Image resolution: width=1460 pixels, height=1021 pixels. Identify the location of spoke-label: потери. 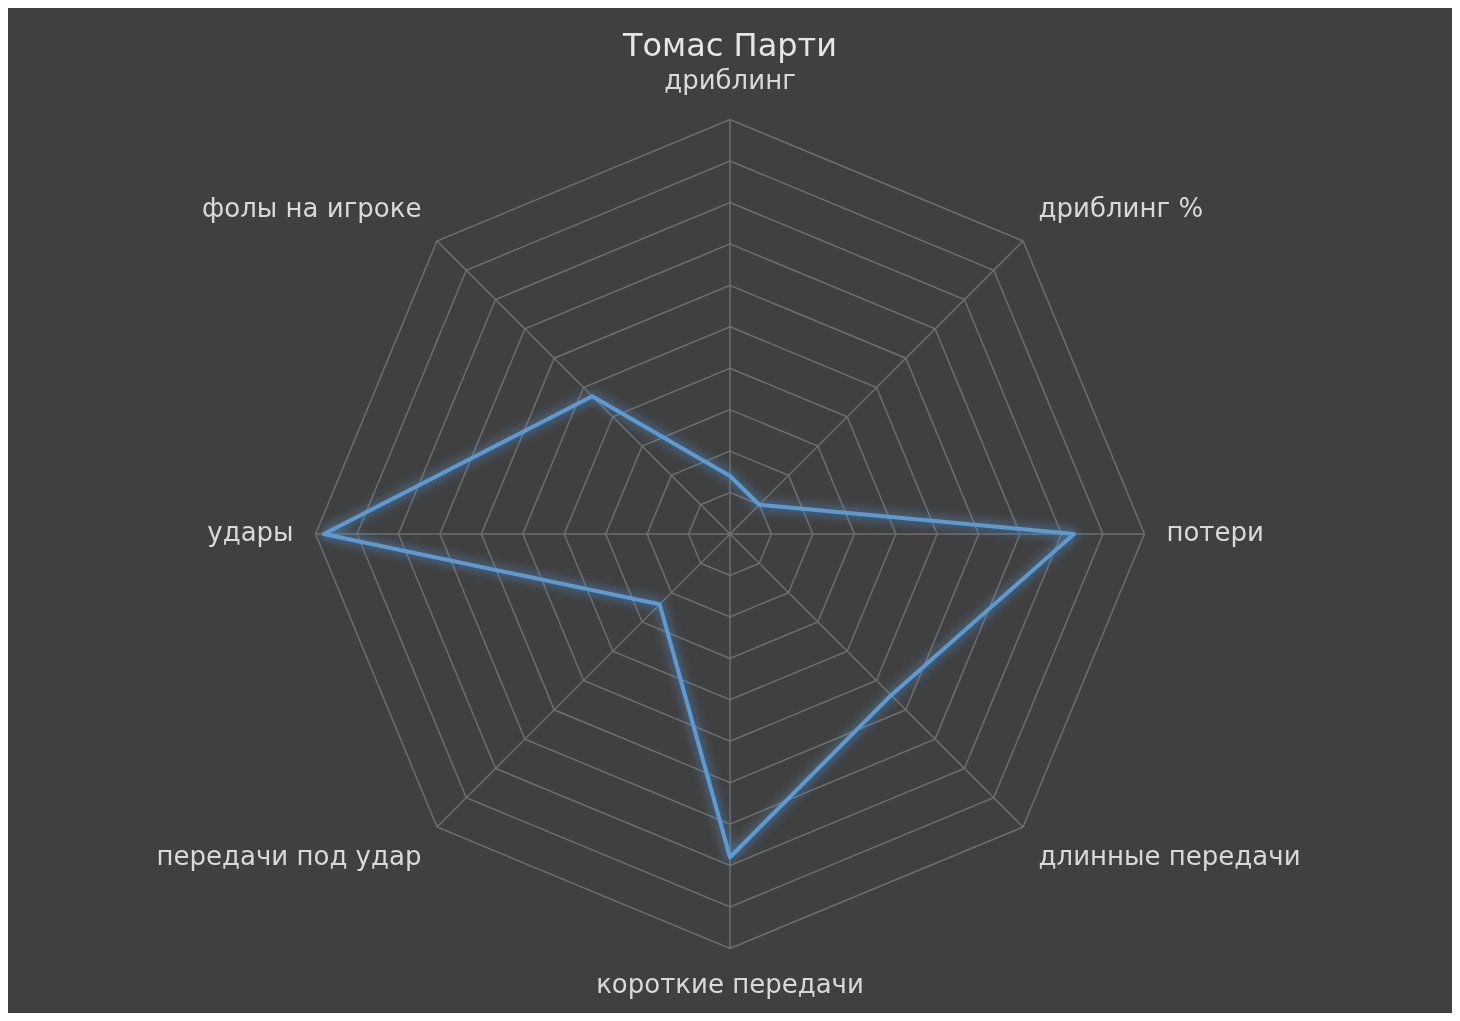
(1215, 531).